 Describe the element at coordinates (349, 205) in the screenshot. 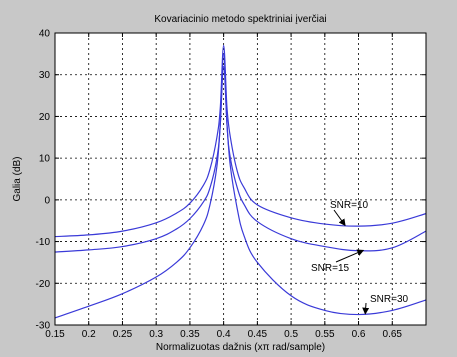

I see `annotation-label: SNR=10` at that location.